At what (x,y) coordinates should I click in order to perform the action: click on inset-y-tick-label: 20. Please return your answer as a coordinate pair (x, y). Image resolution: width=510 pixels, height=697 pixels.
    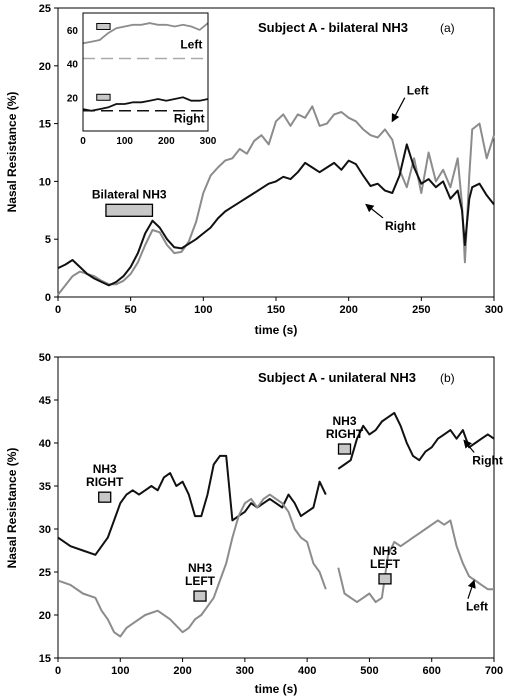
    Looking at the image, I should click on (73, 98).